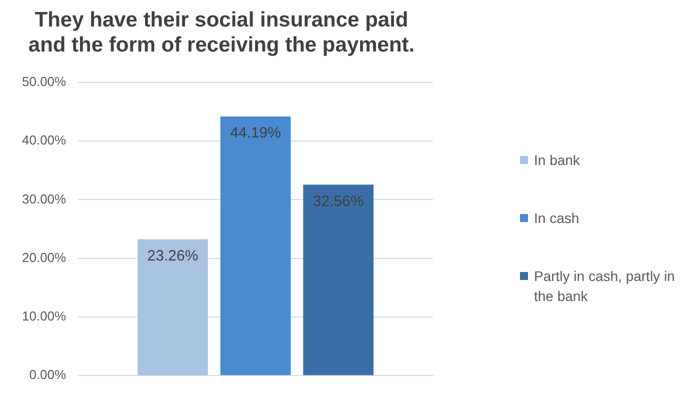  Describe the element at coordinates (44, 140) in the screenshot. I see `y-tick-label: 40.00%` at that location.